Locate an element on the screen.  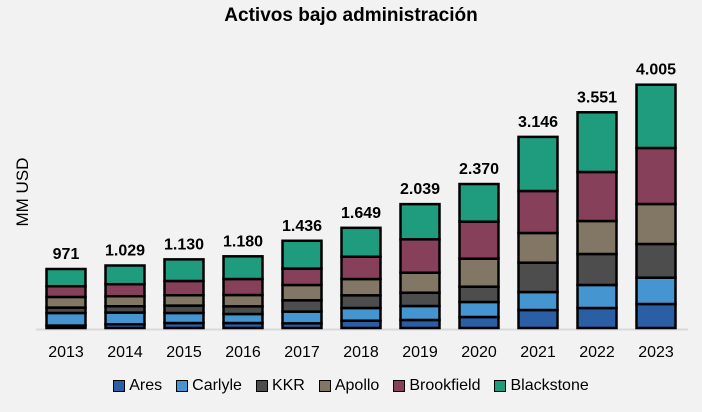
total-label-2018: 1.649 is located at coordinates (361, 213).